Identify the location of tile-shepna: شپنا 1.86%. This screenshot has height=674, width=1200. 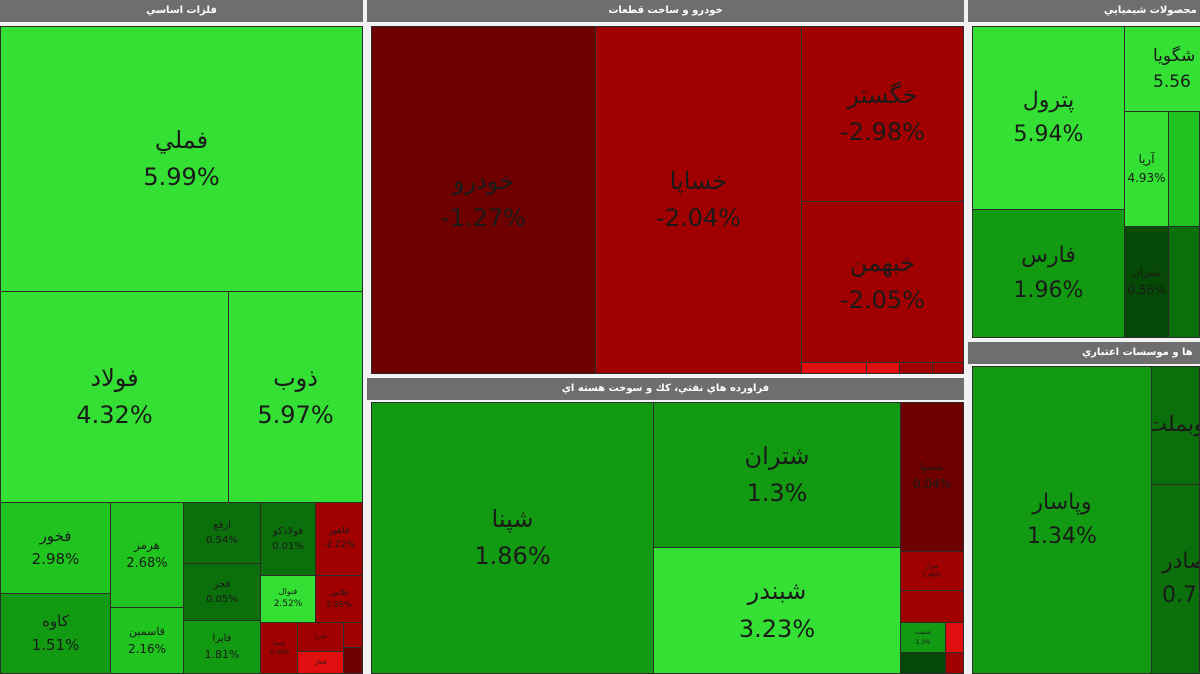
(512, 538).